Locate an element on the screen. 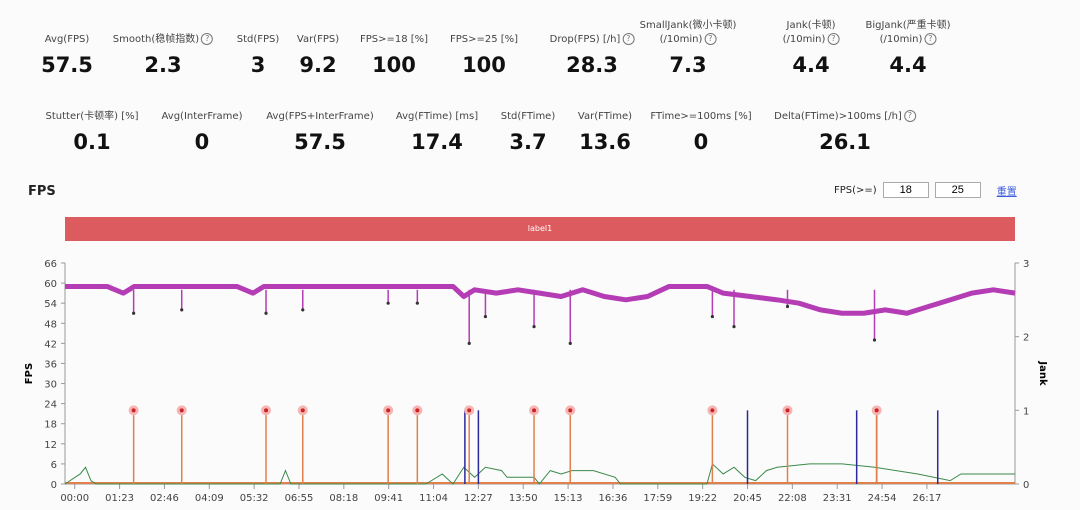 The height and width of the screenshot is (510, 1080). y-tick-label: 36 is located at coordinates (50, 364).